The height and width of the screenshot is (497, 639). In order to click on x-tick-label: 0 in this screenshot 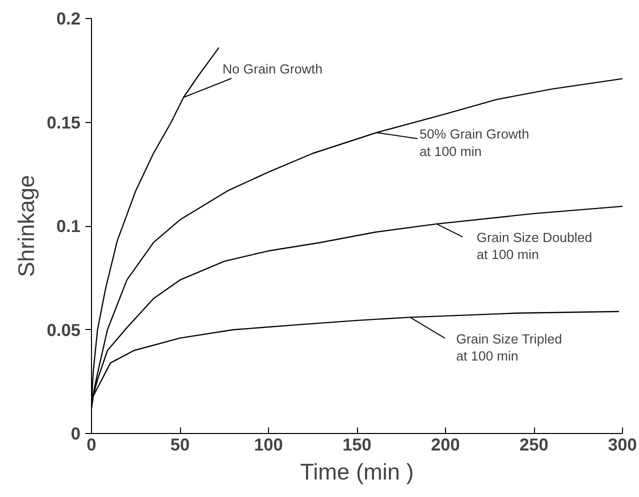, I will do `click(91, 444)`.